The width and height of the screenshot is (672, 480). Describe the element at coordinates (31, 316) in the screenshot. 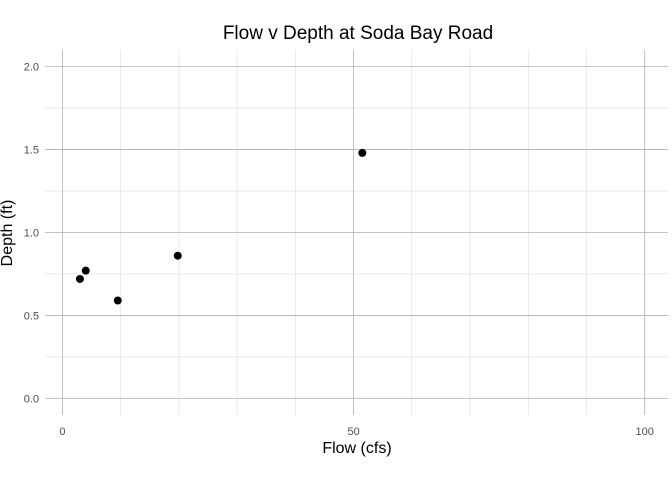

I see `y-tick-label: 0.5` at that location.